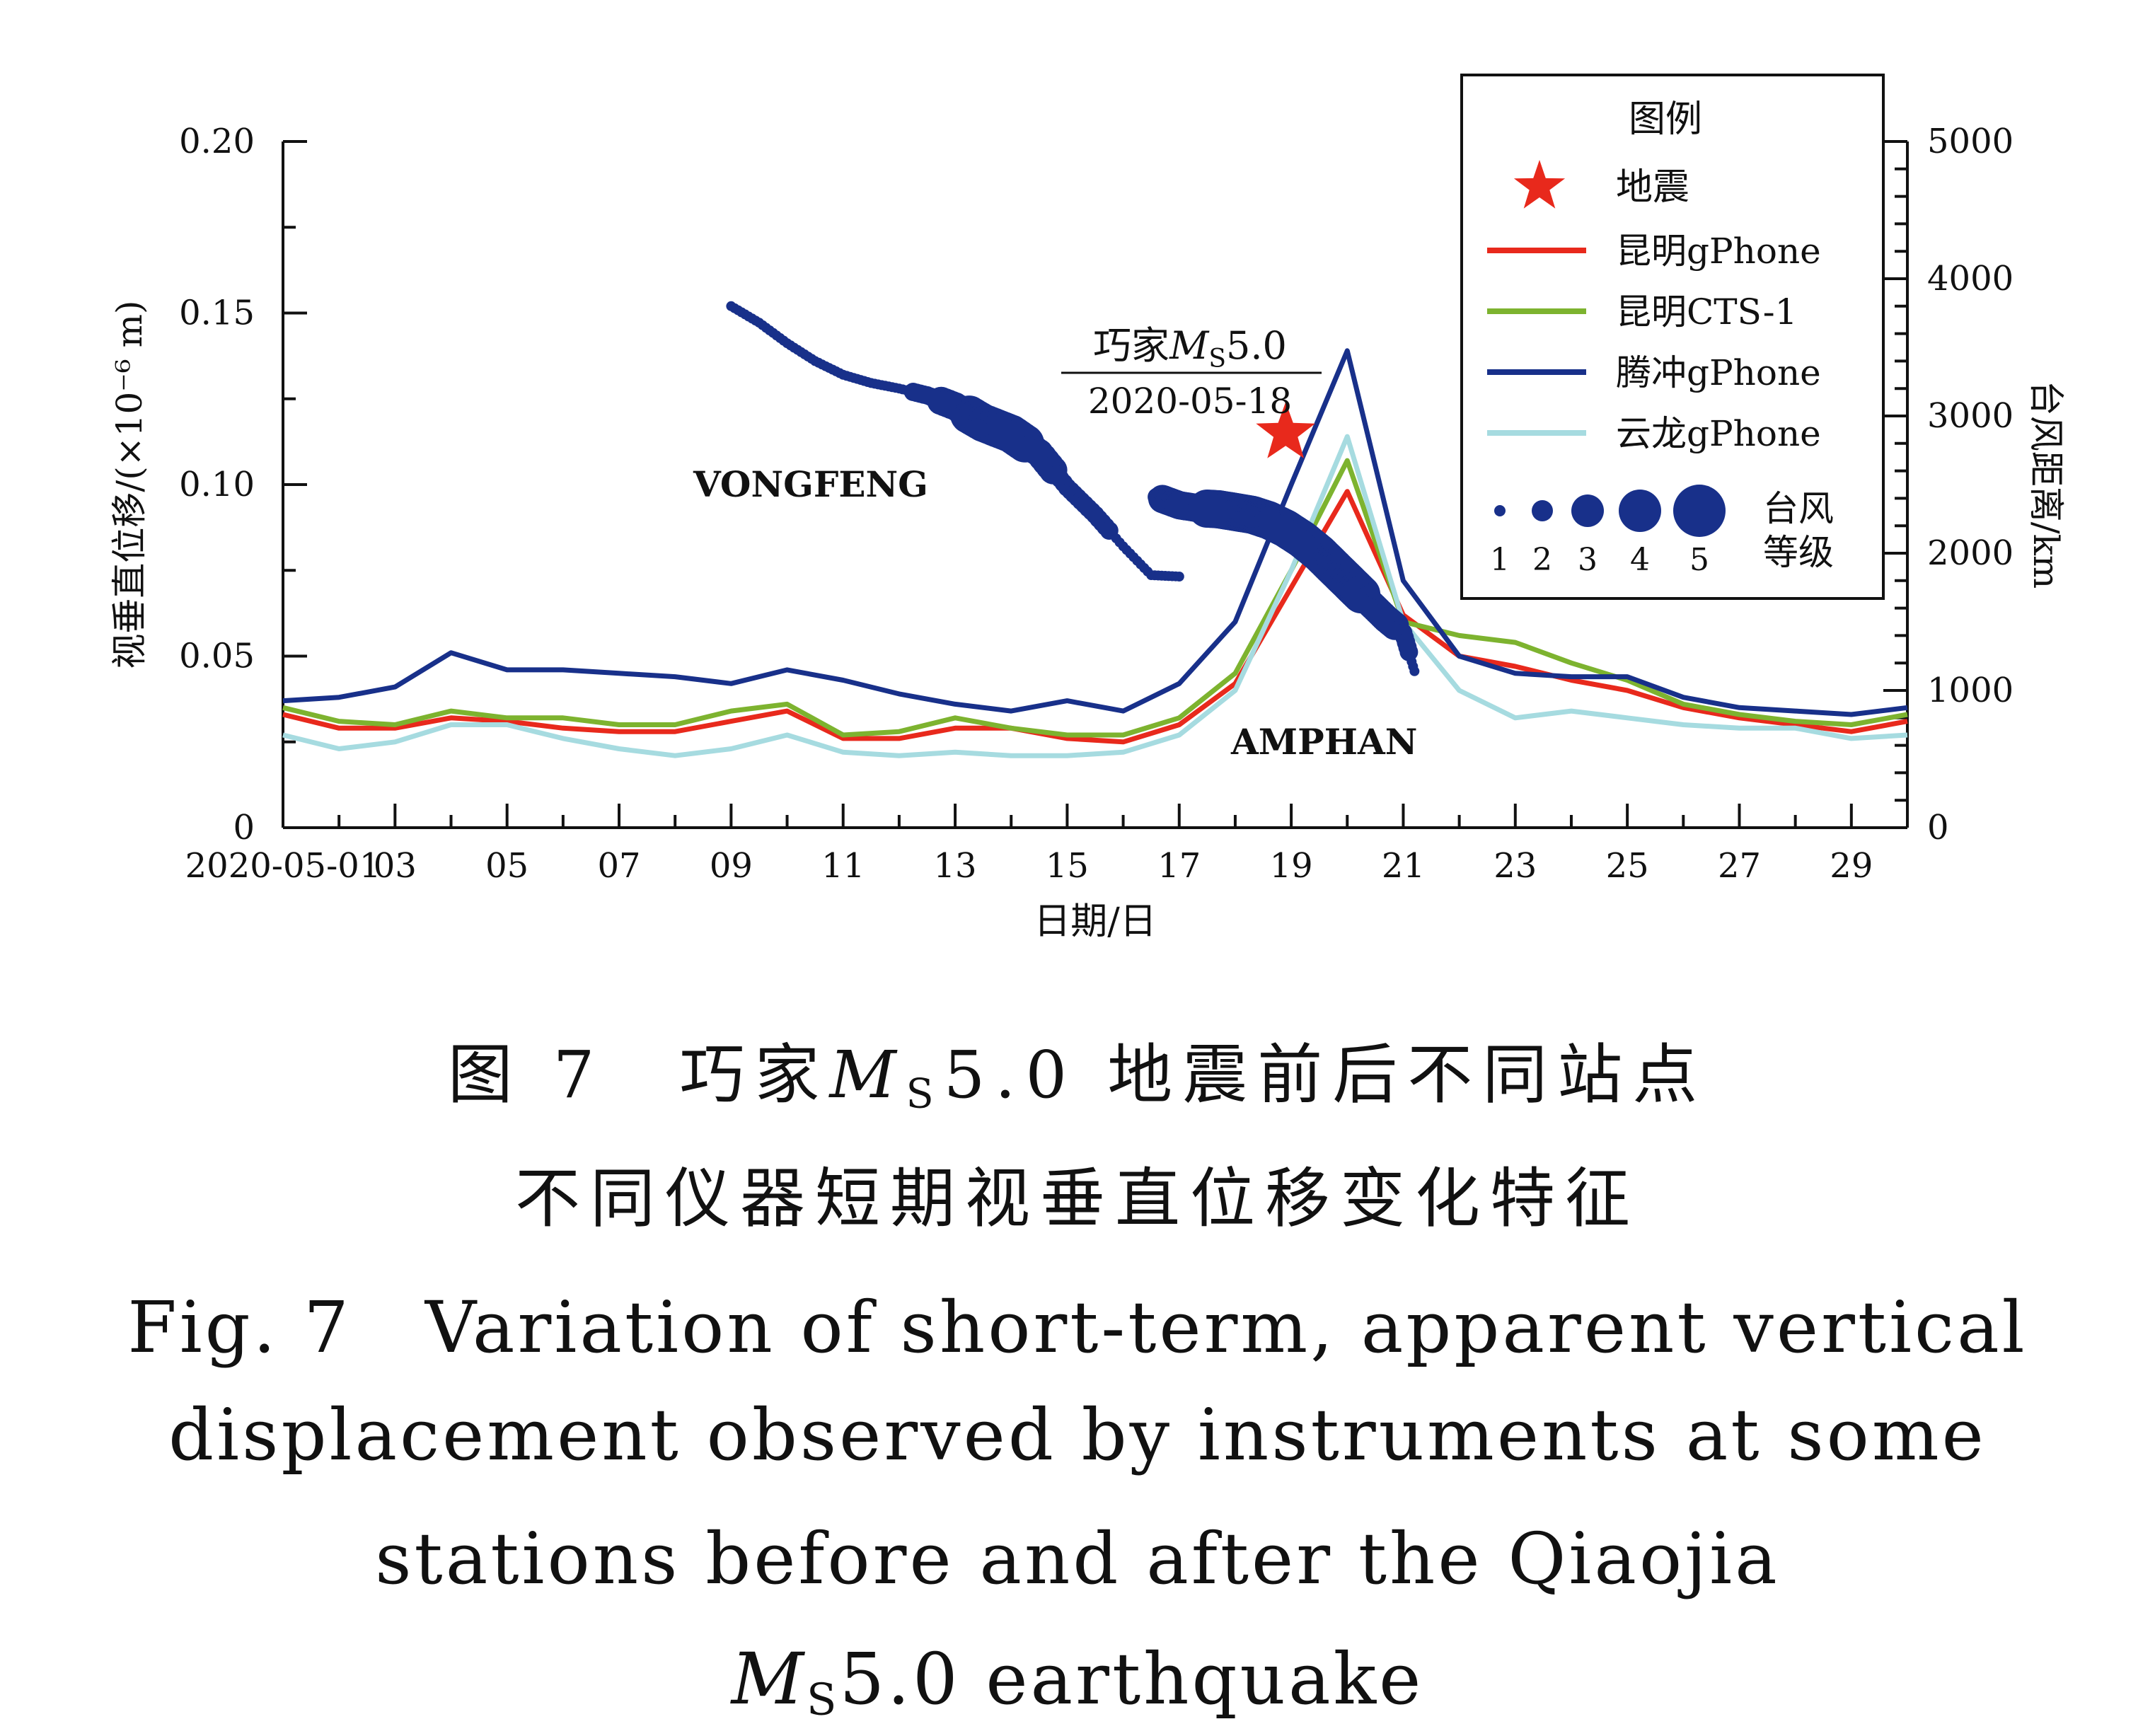  I want to click on x-tick-label: 23, so click(1515, 866).